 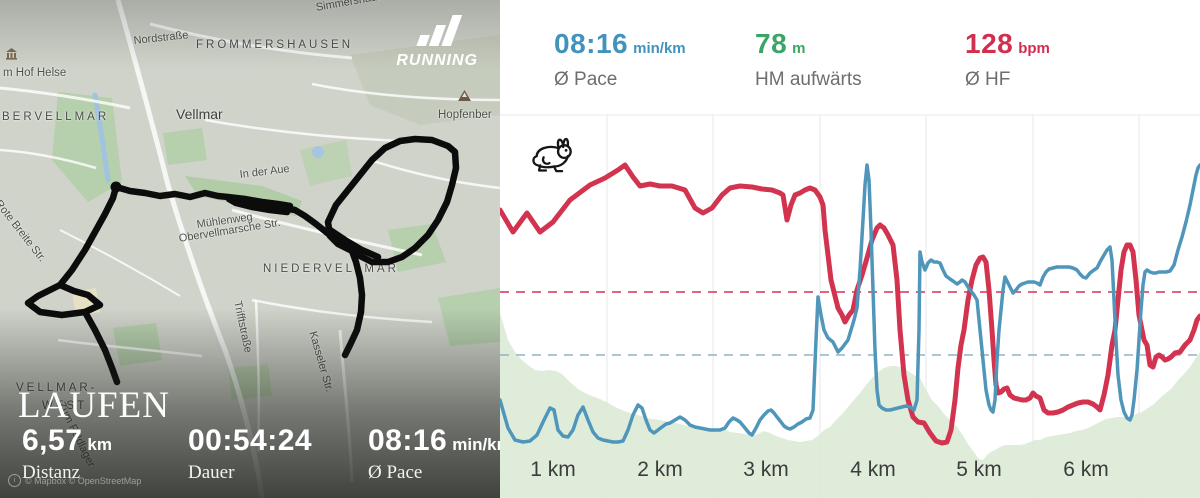 I want to click on pace-rabbit-icon, so click(x=552, y=155).